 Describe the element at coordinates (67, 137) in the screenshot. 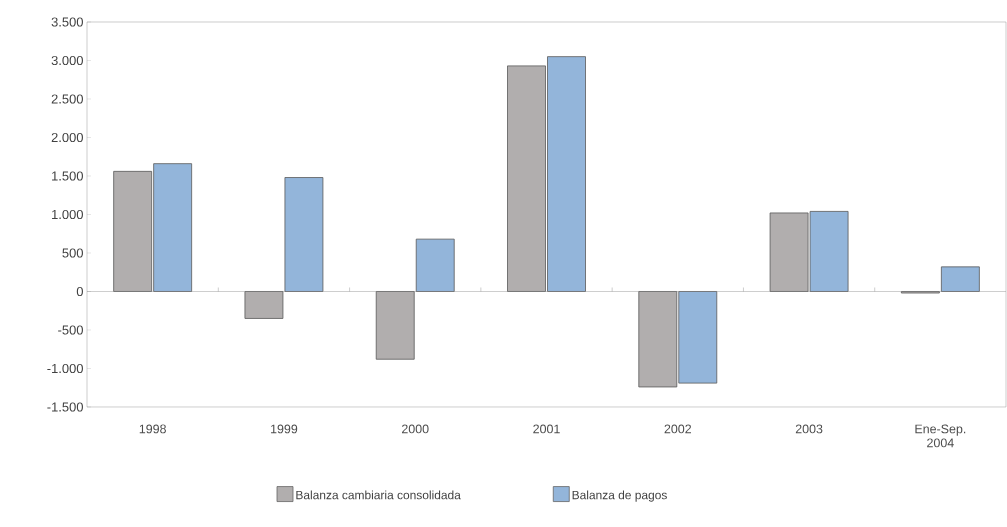

I see `y-tick-label: 2.000` at that location.